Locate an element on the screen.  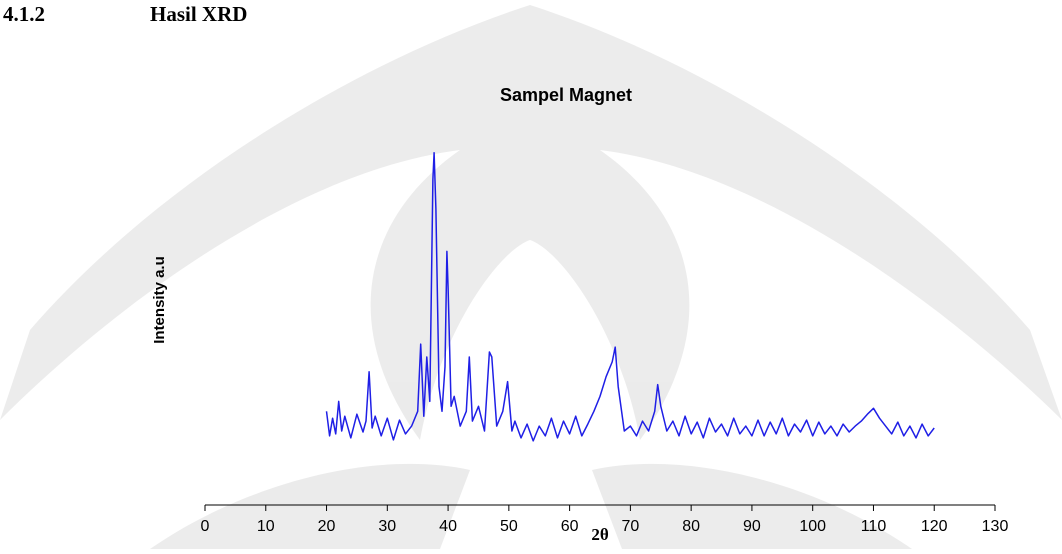
x-tick-label: 70 is located at coordinates (630, 526).